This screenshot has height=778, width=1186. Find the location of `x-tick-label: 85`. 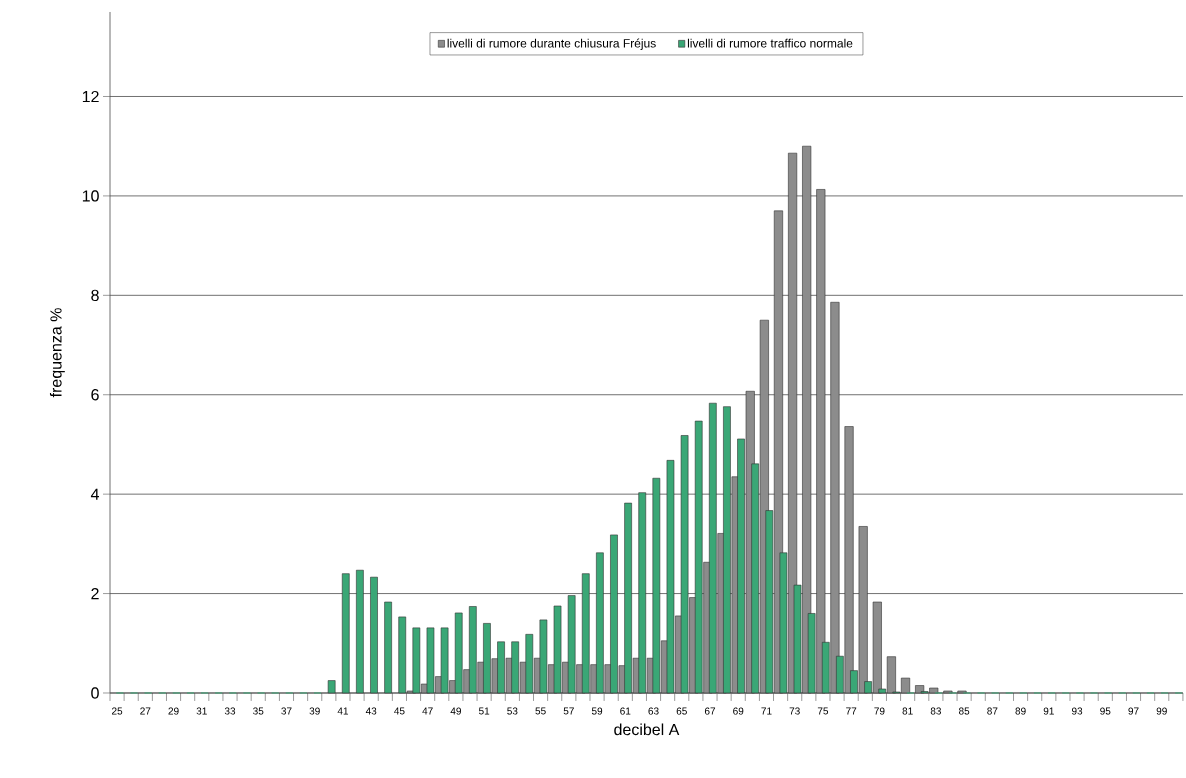

x-tick-label: 85 is located at coordinates (964, 711).